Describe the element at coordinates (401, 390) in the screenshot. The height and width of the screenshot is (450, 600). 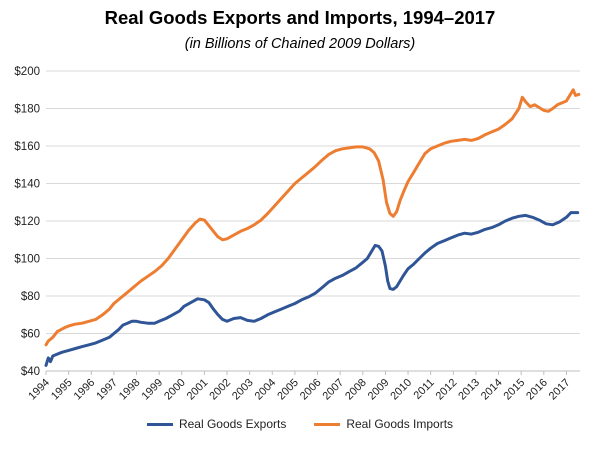
I see `x-tick-label: 2010` at that location.